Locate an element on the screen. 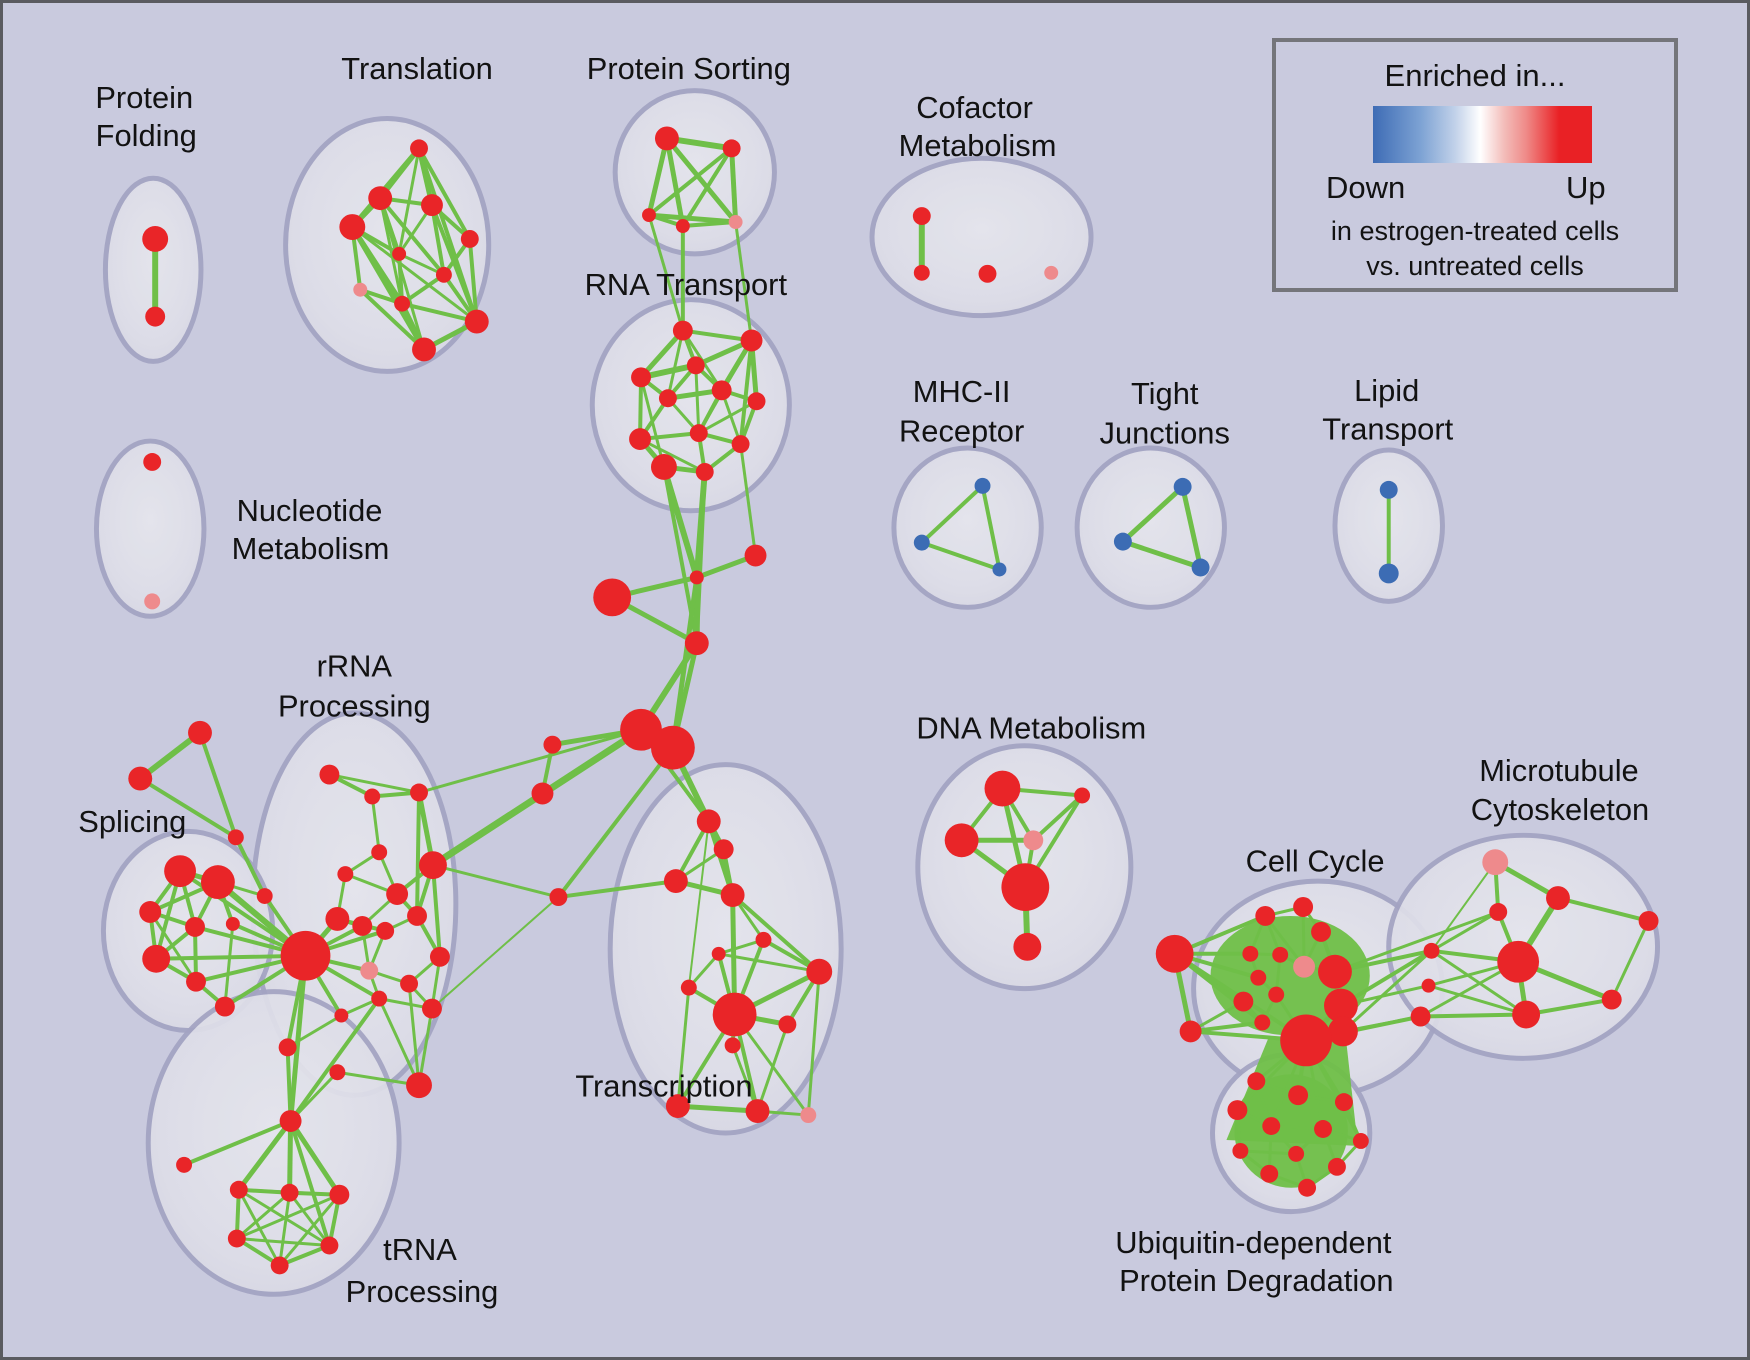  node-t8 is located at coordinates (402, 303).